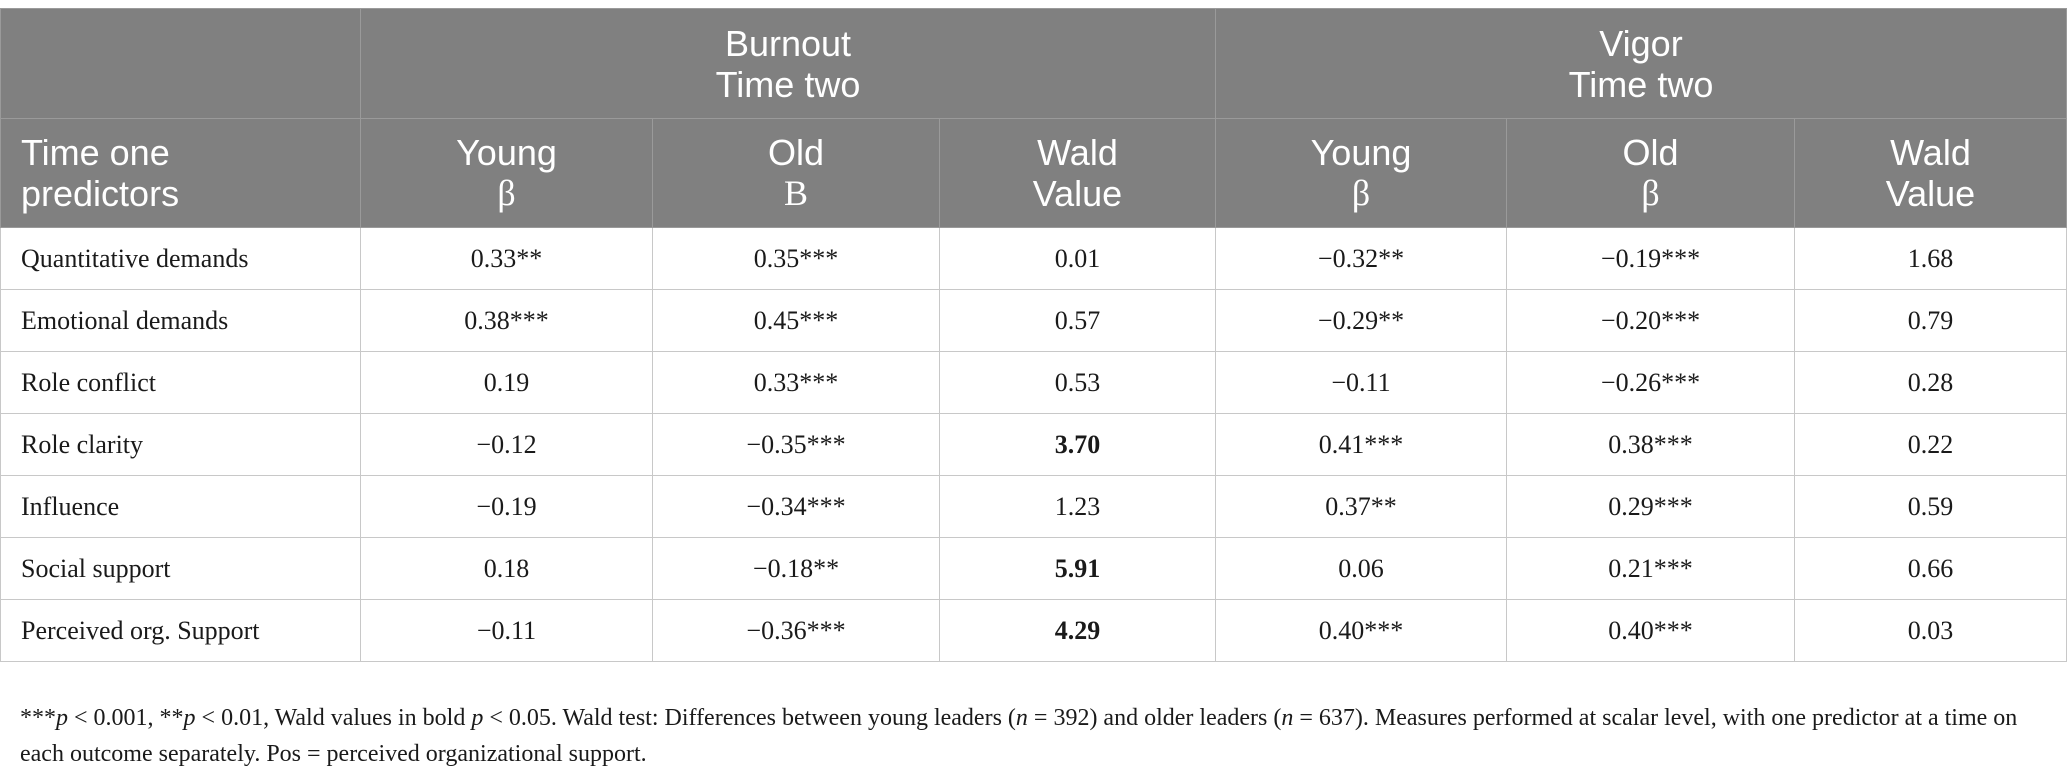 This screenshot has width=2068, height=782. What do you see at coordinates (1650, 320) in the screenshot?
I see `vigor-old-value: −0.20***` at bounding box center [1650, 320].